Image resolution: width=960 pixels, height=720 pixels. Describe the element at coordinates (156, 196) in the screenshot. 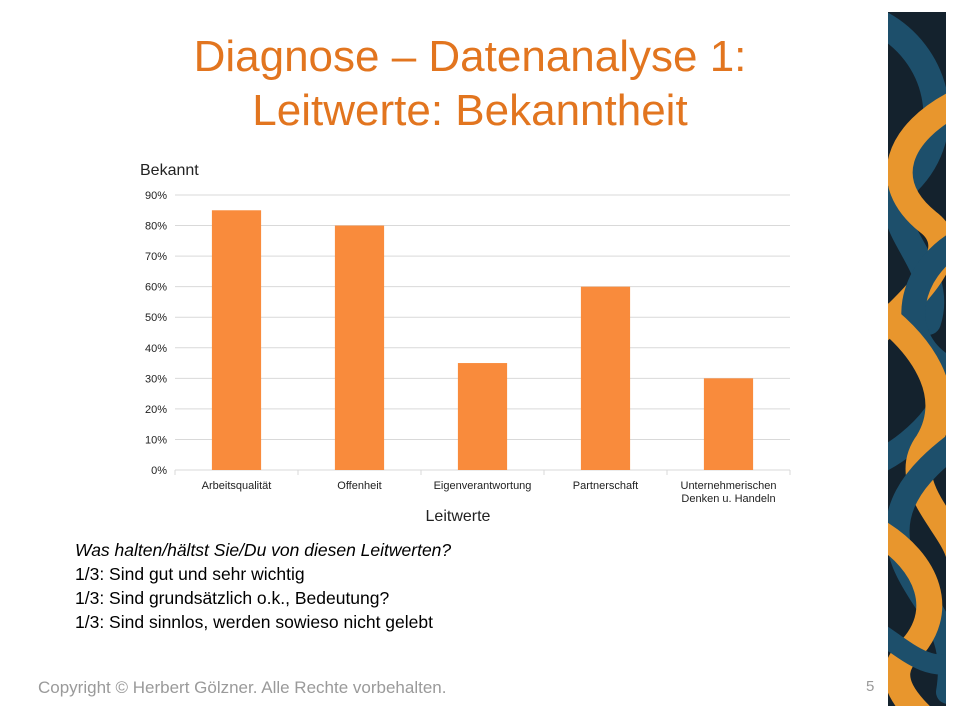

I see `y-tick-label: 90%` at that location.